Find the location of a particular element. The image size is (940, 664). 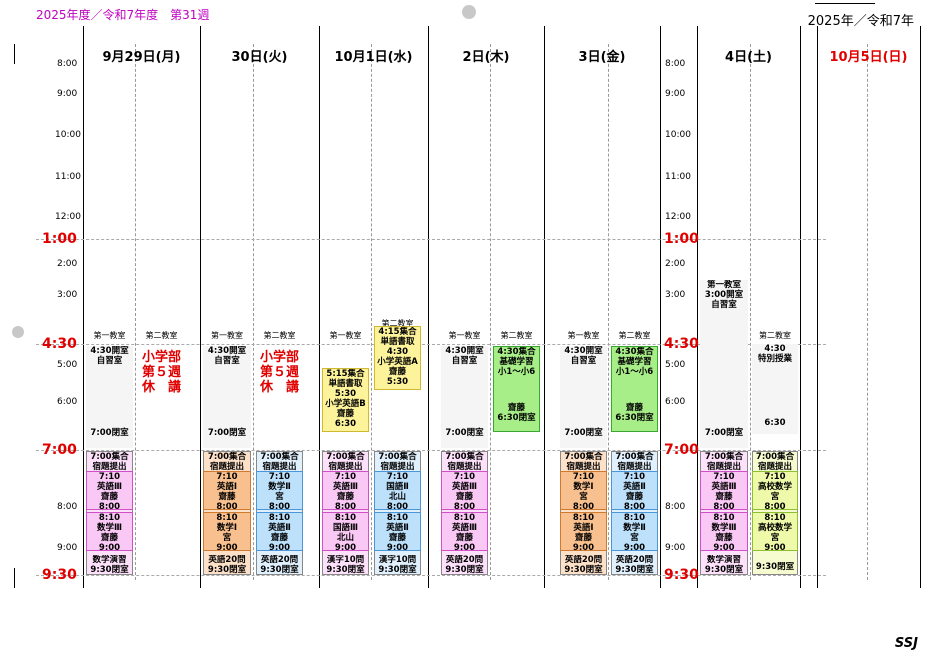

class-sugaku2: 8:10 数学Ⅱ 宮 9:00 is located at coordinates (634, 531).